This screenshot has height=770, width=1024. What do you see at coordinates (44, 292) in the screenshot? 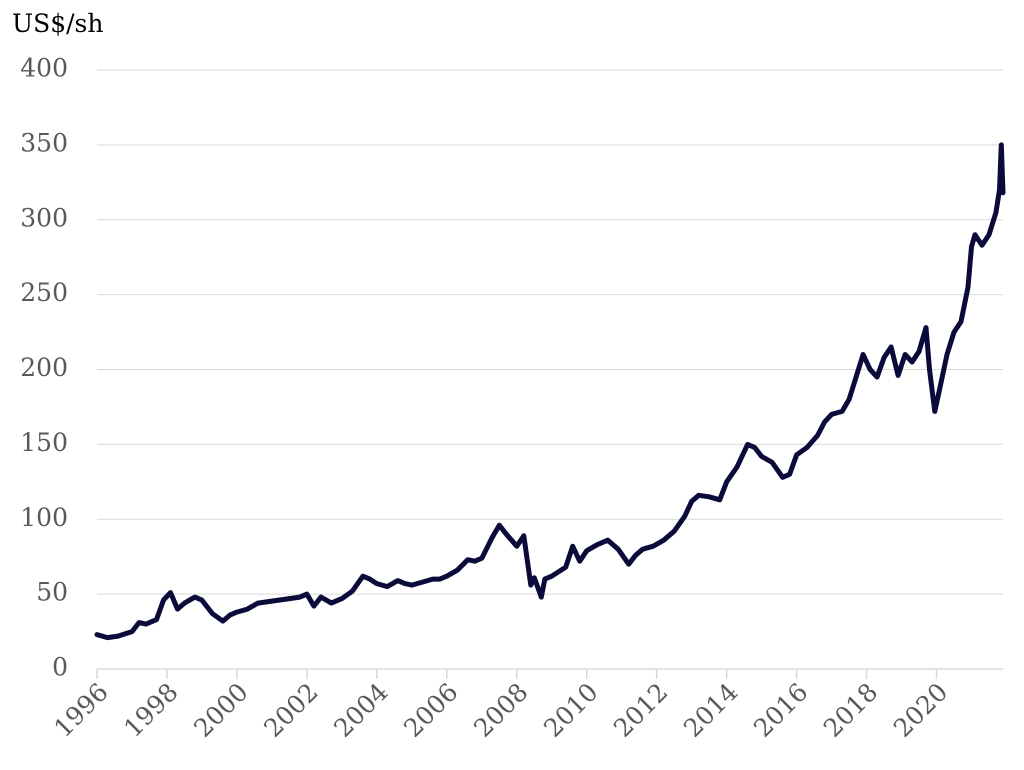
I see `y-tick-label: 250` at bounding box center [44, 292].